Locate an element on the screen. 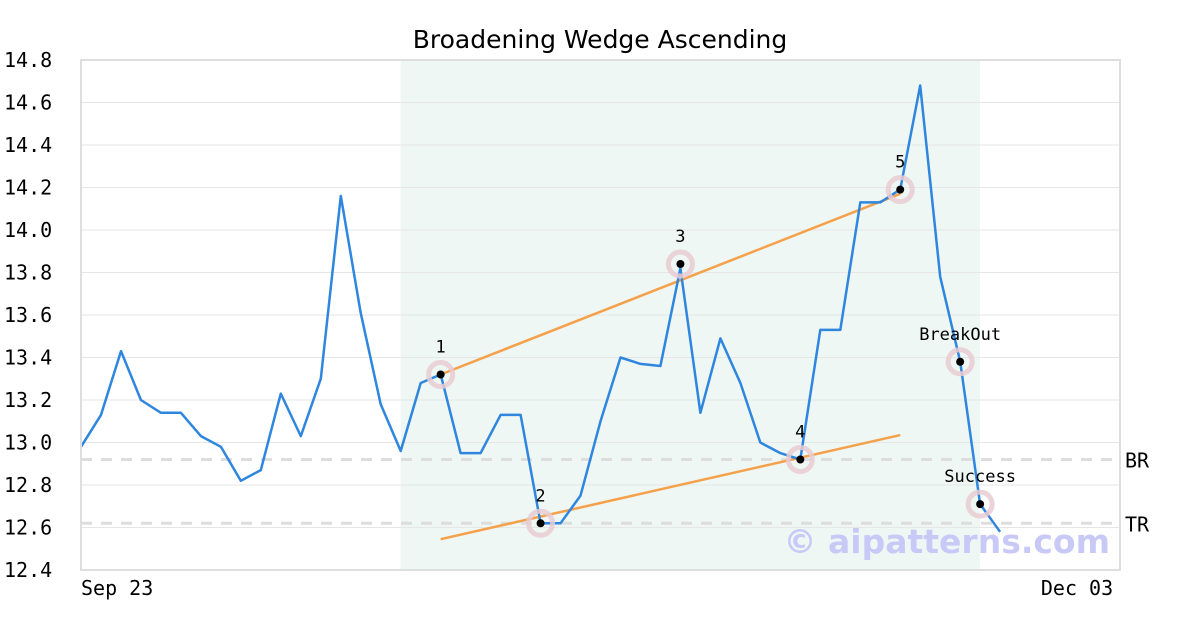 The image size is (1200, 630). watermark-text: © aipatterns.com is located at coordinates (947, 541).